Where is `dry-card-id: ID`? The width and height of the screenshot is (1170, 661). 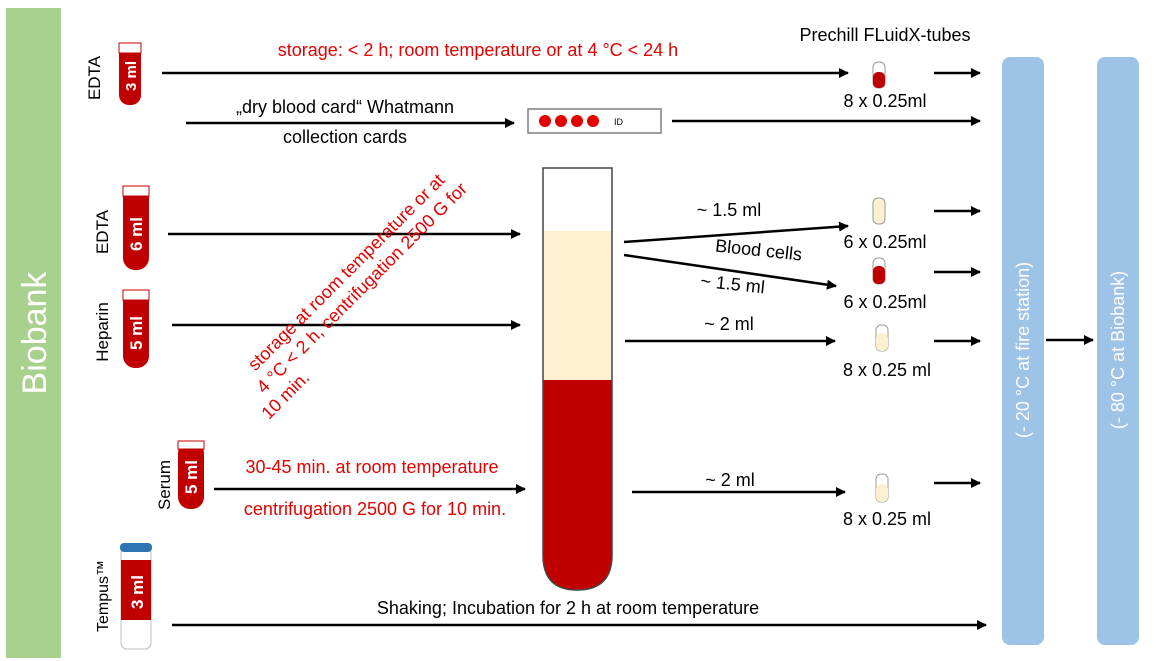 dry-card-id: ID is located at coordinates (619, 122).